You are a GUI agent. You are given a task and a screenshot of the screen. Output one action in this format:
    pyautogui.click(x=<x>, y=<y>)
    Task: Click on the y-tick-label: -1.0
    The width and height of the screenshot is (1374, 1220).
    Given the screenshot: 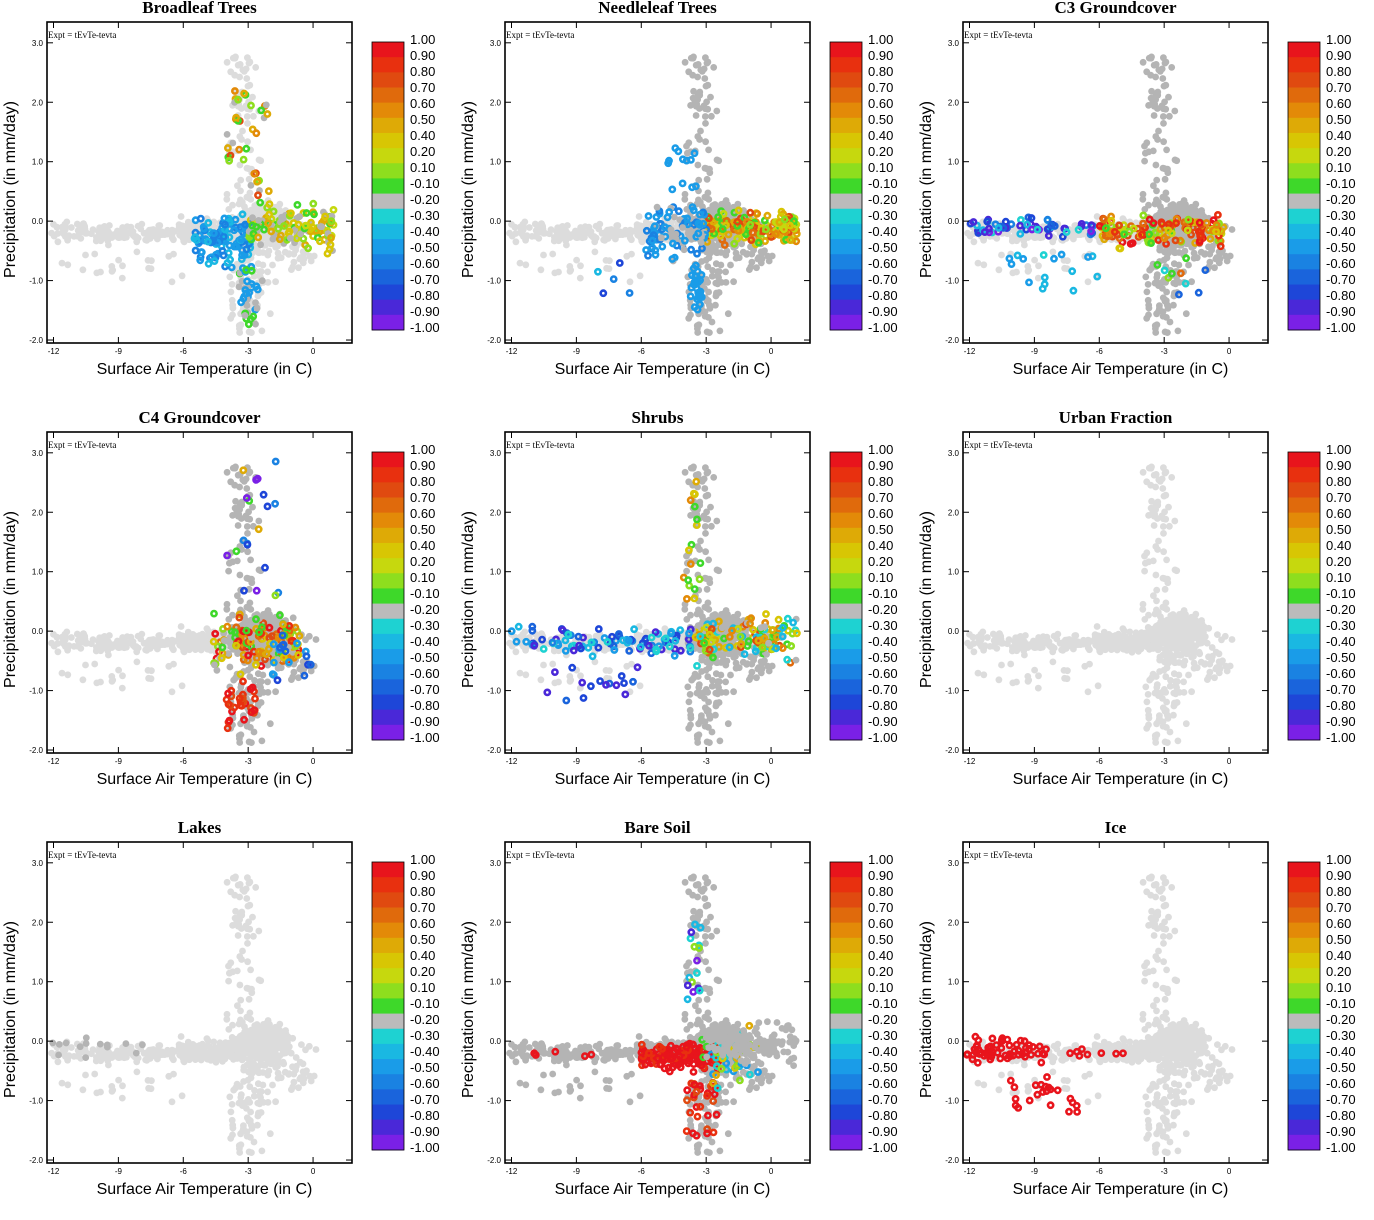 What is the action you would take?
    pyautogui.click(x=36, y=691)
    